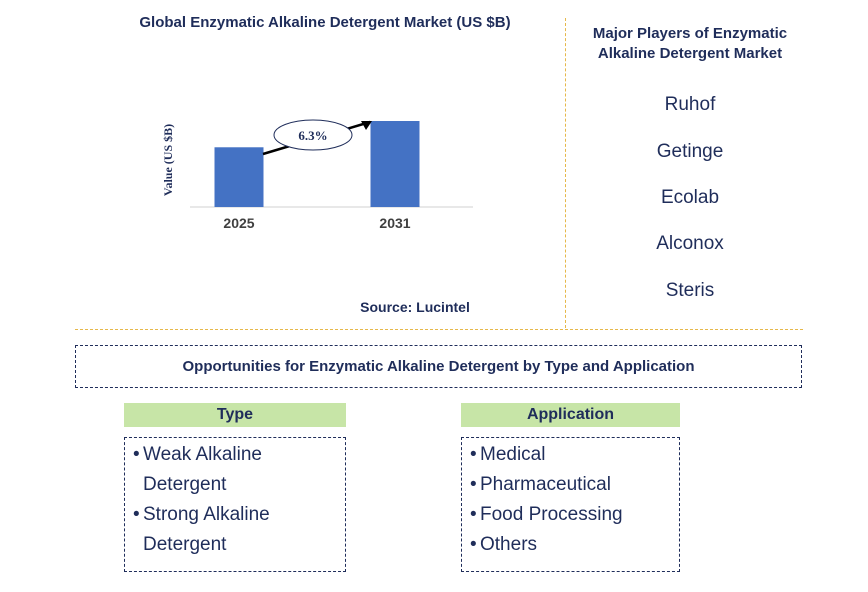 This screenshot has width=868, height=592. What do you see at coordinates (394, 223) in the screenshot?
I see `x-tick-label: 2031` at bounding box center [394, 223].